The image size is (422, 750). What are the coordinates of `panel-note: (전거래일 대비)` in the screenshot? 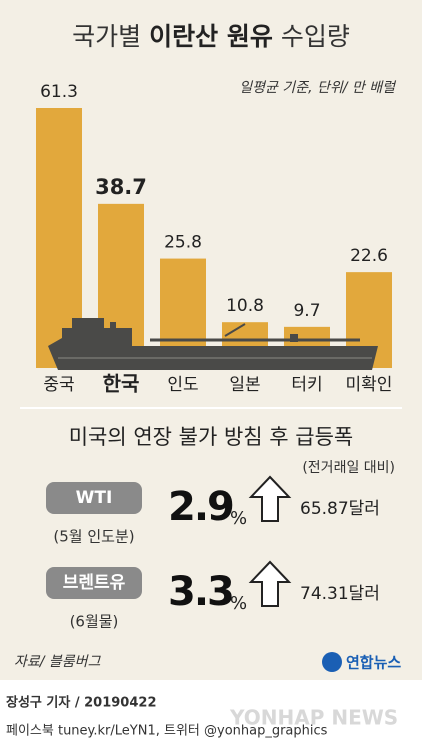 It's located at (348, 468).